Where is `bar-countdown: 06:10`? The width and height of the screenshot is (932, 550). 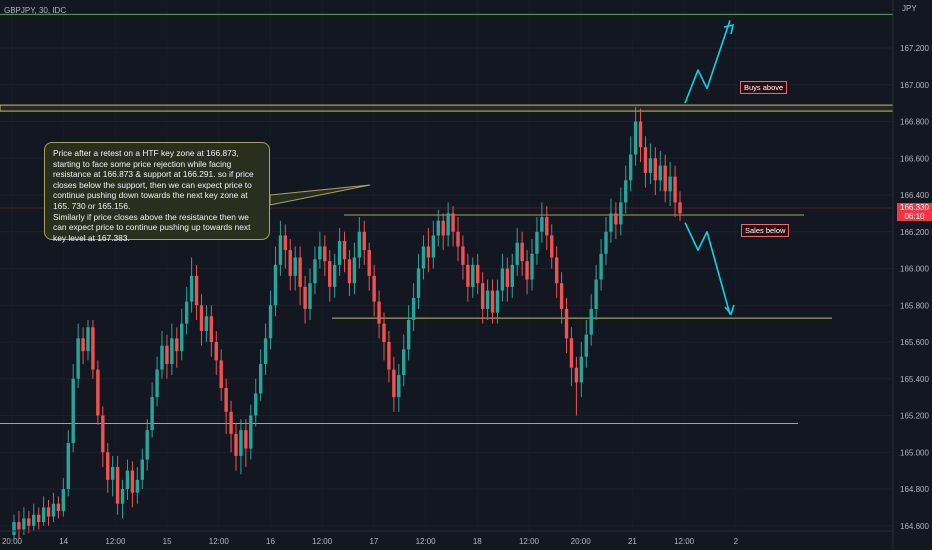
bar-countdown: 06:10 is located at coordinates (914, 216).